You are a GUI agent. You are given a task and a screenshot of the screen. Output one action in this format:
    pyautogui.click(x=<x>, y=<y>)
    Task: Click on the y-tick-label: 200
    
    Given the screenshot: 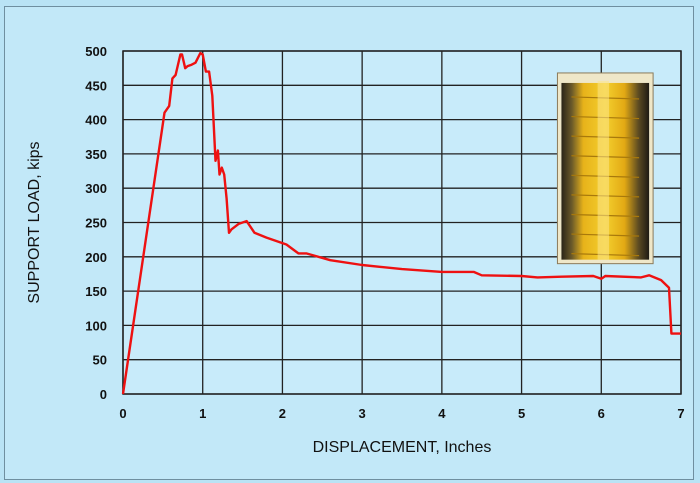 What is the action you would take?
    pyautogui.click(x=96, y=257)
    